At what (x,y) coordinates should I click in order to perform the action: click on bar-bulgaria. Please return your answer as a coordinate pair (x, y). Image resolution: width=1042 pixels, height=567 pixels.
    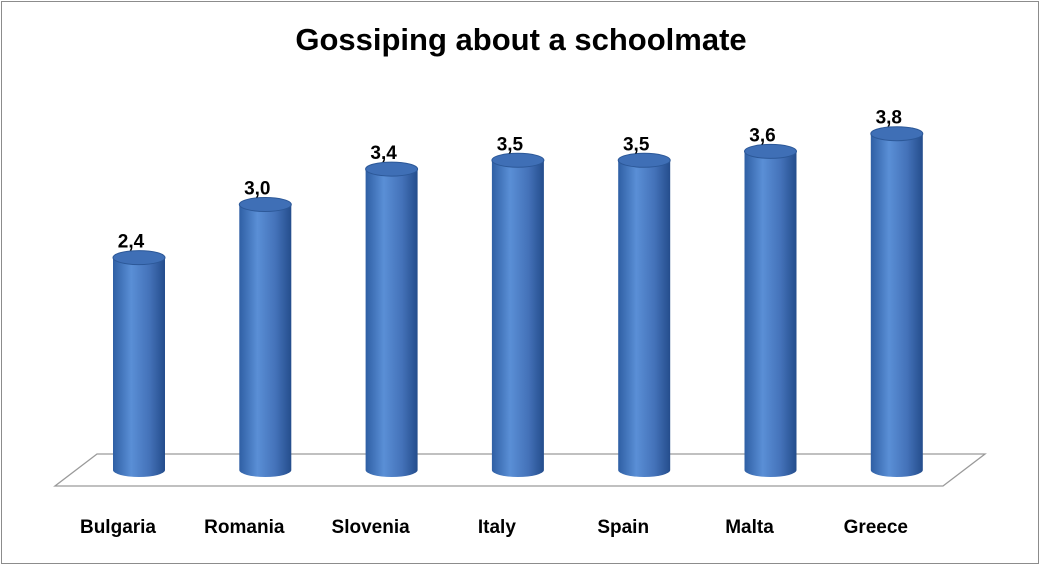
    Looking at the image, I should click on (139, 363).